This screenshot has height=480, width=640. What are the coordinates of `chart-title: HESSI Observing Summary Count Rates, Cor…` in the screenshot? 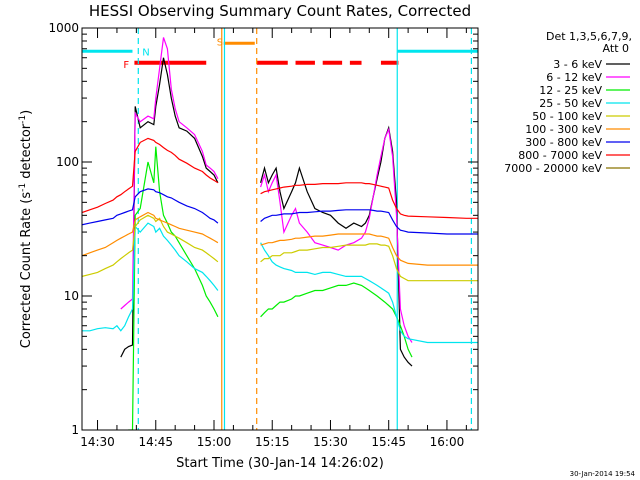 It's located at (280, 11).